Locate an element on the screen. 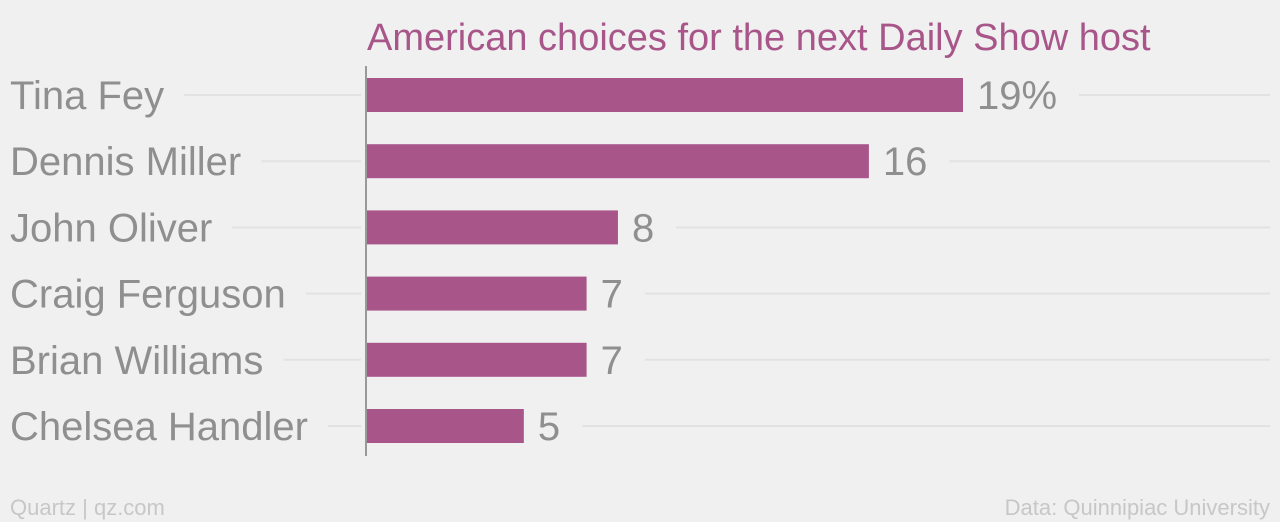 Image resolution: width=1280 pixels, height=522 pixels. value-label-dennis-miller: 16 is located at coordinates (905, 162).